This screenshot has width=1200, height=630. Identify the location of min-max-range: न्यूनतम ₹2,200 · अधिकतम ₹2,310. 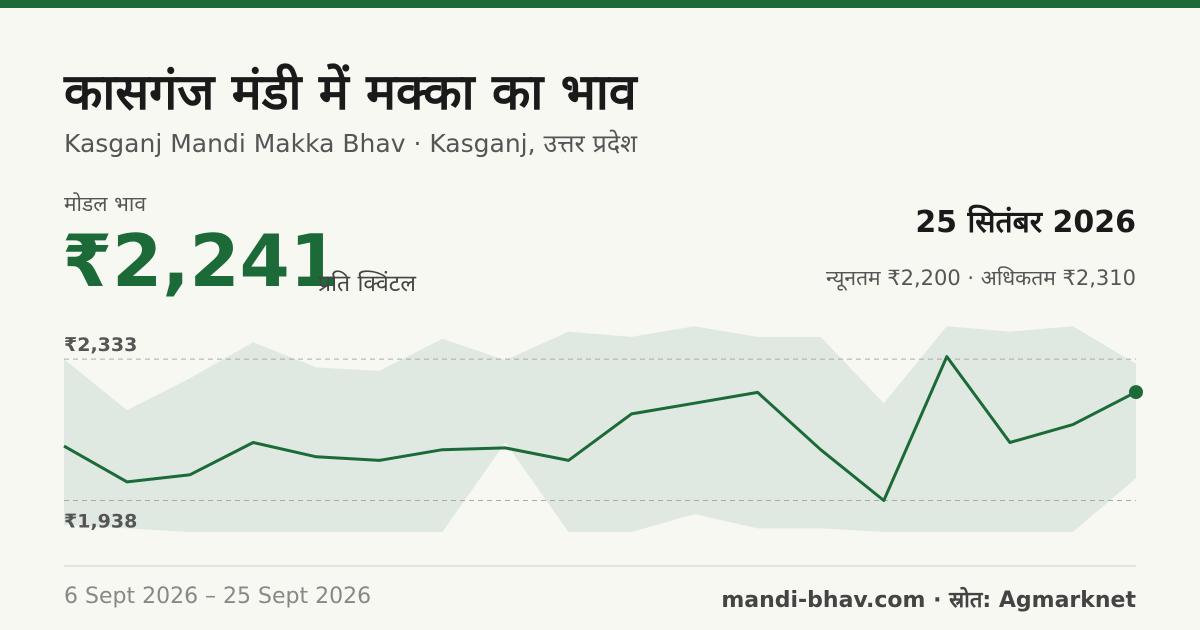
(981, 278).